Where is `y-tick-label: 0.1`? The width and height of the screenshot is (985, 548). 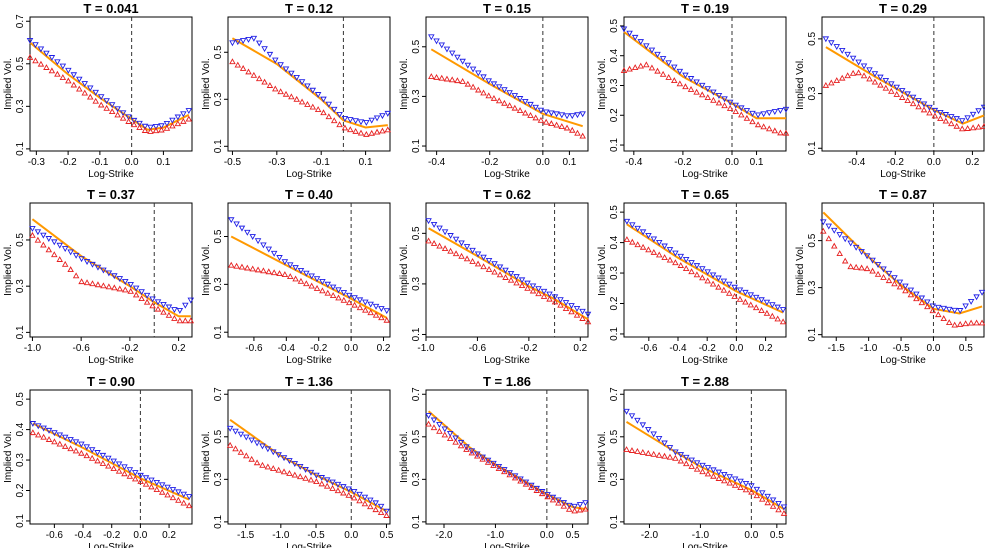
y-tick-label: 0.1 is located at coordinates (20, 521).